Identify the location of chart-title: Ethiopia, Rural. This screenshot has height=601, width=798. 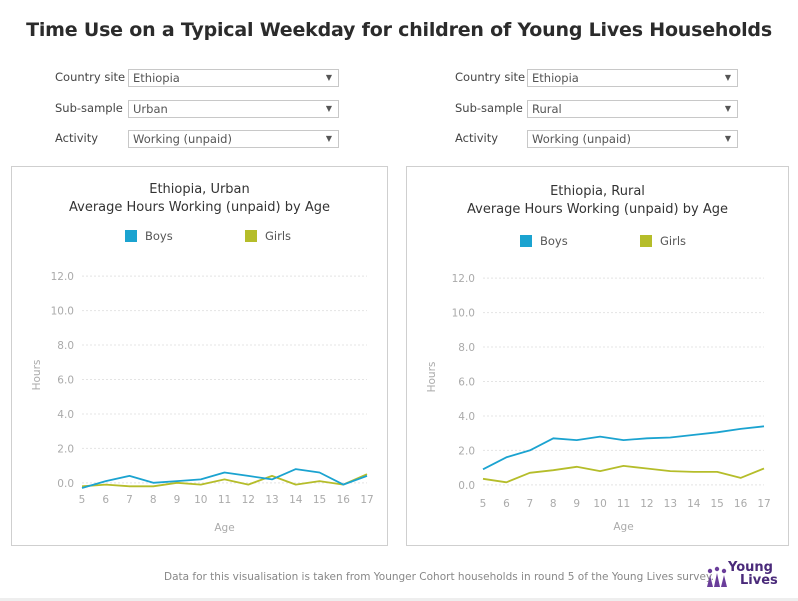
(597, 191).